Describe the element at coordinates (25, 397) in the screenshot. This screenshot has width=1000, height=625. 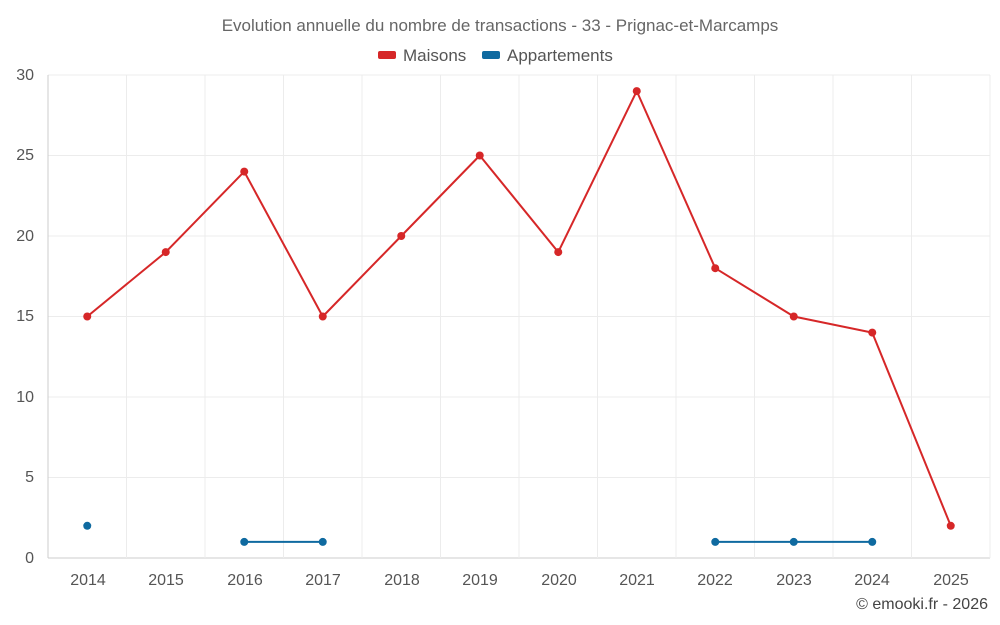
I see `y-tick-label: 10` at that location.